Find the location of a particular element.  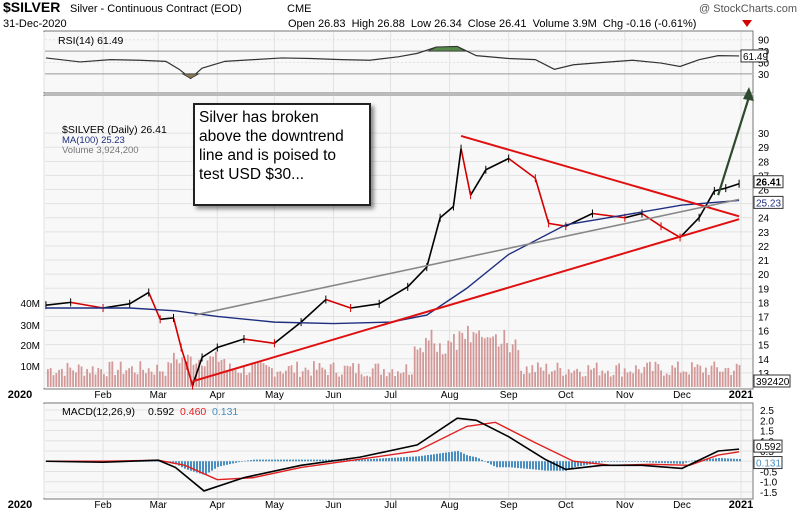

price-tick-label: 15 is located at coordinates (764, 346).